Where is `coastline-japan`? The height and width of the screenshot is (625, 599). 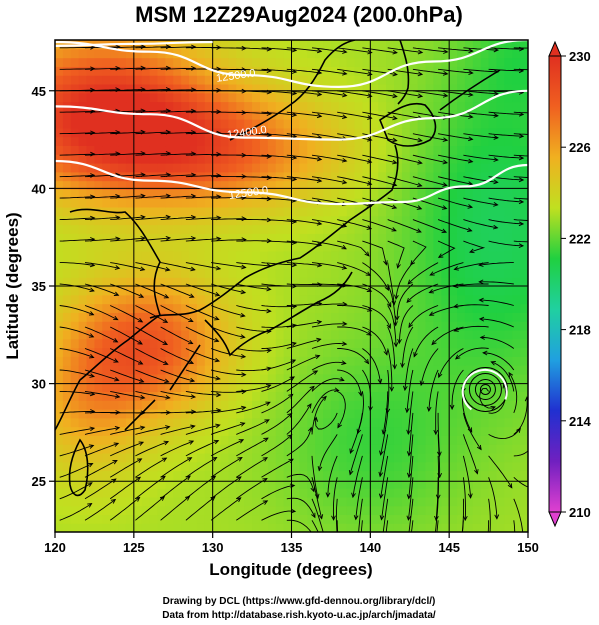 coastline-japan is located at coordinates (274, 231).